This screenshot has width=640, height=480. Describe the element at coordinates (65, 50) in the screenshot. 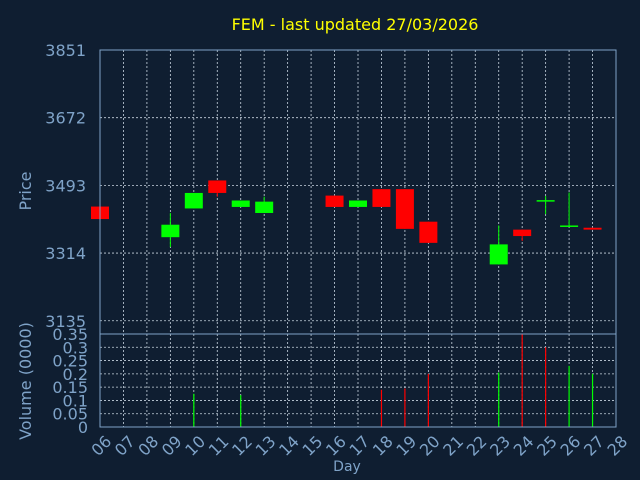

I see `price-y-tick: 3851` at that location.